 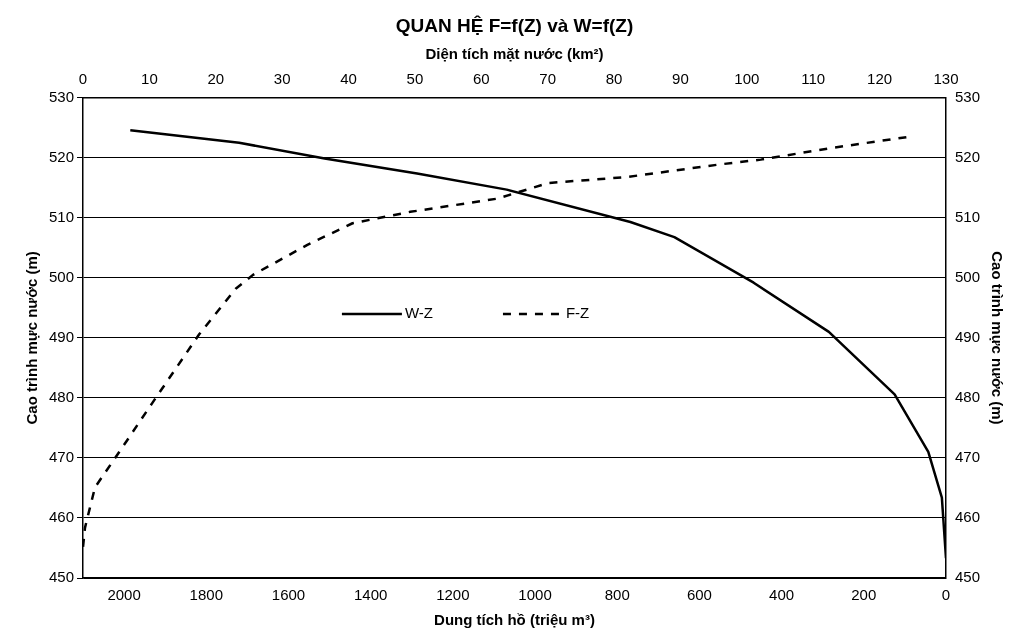 I want to click on x2-tick-label: 90, so click(x=680, y=78).